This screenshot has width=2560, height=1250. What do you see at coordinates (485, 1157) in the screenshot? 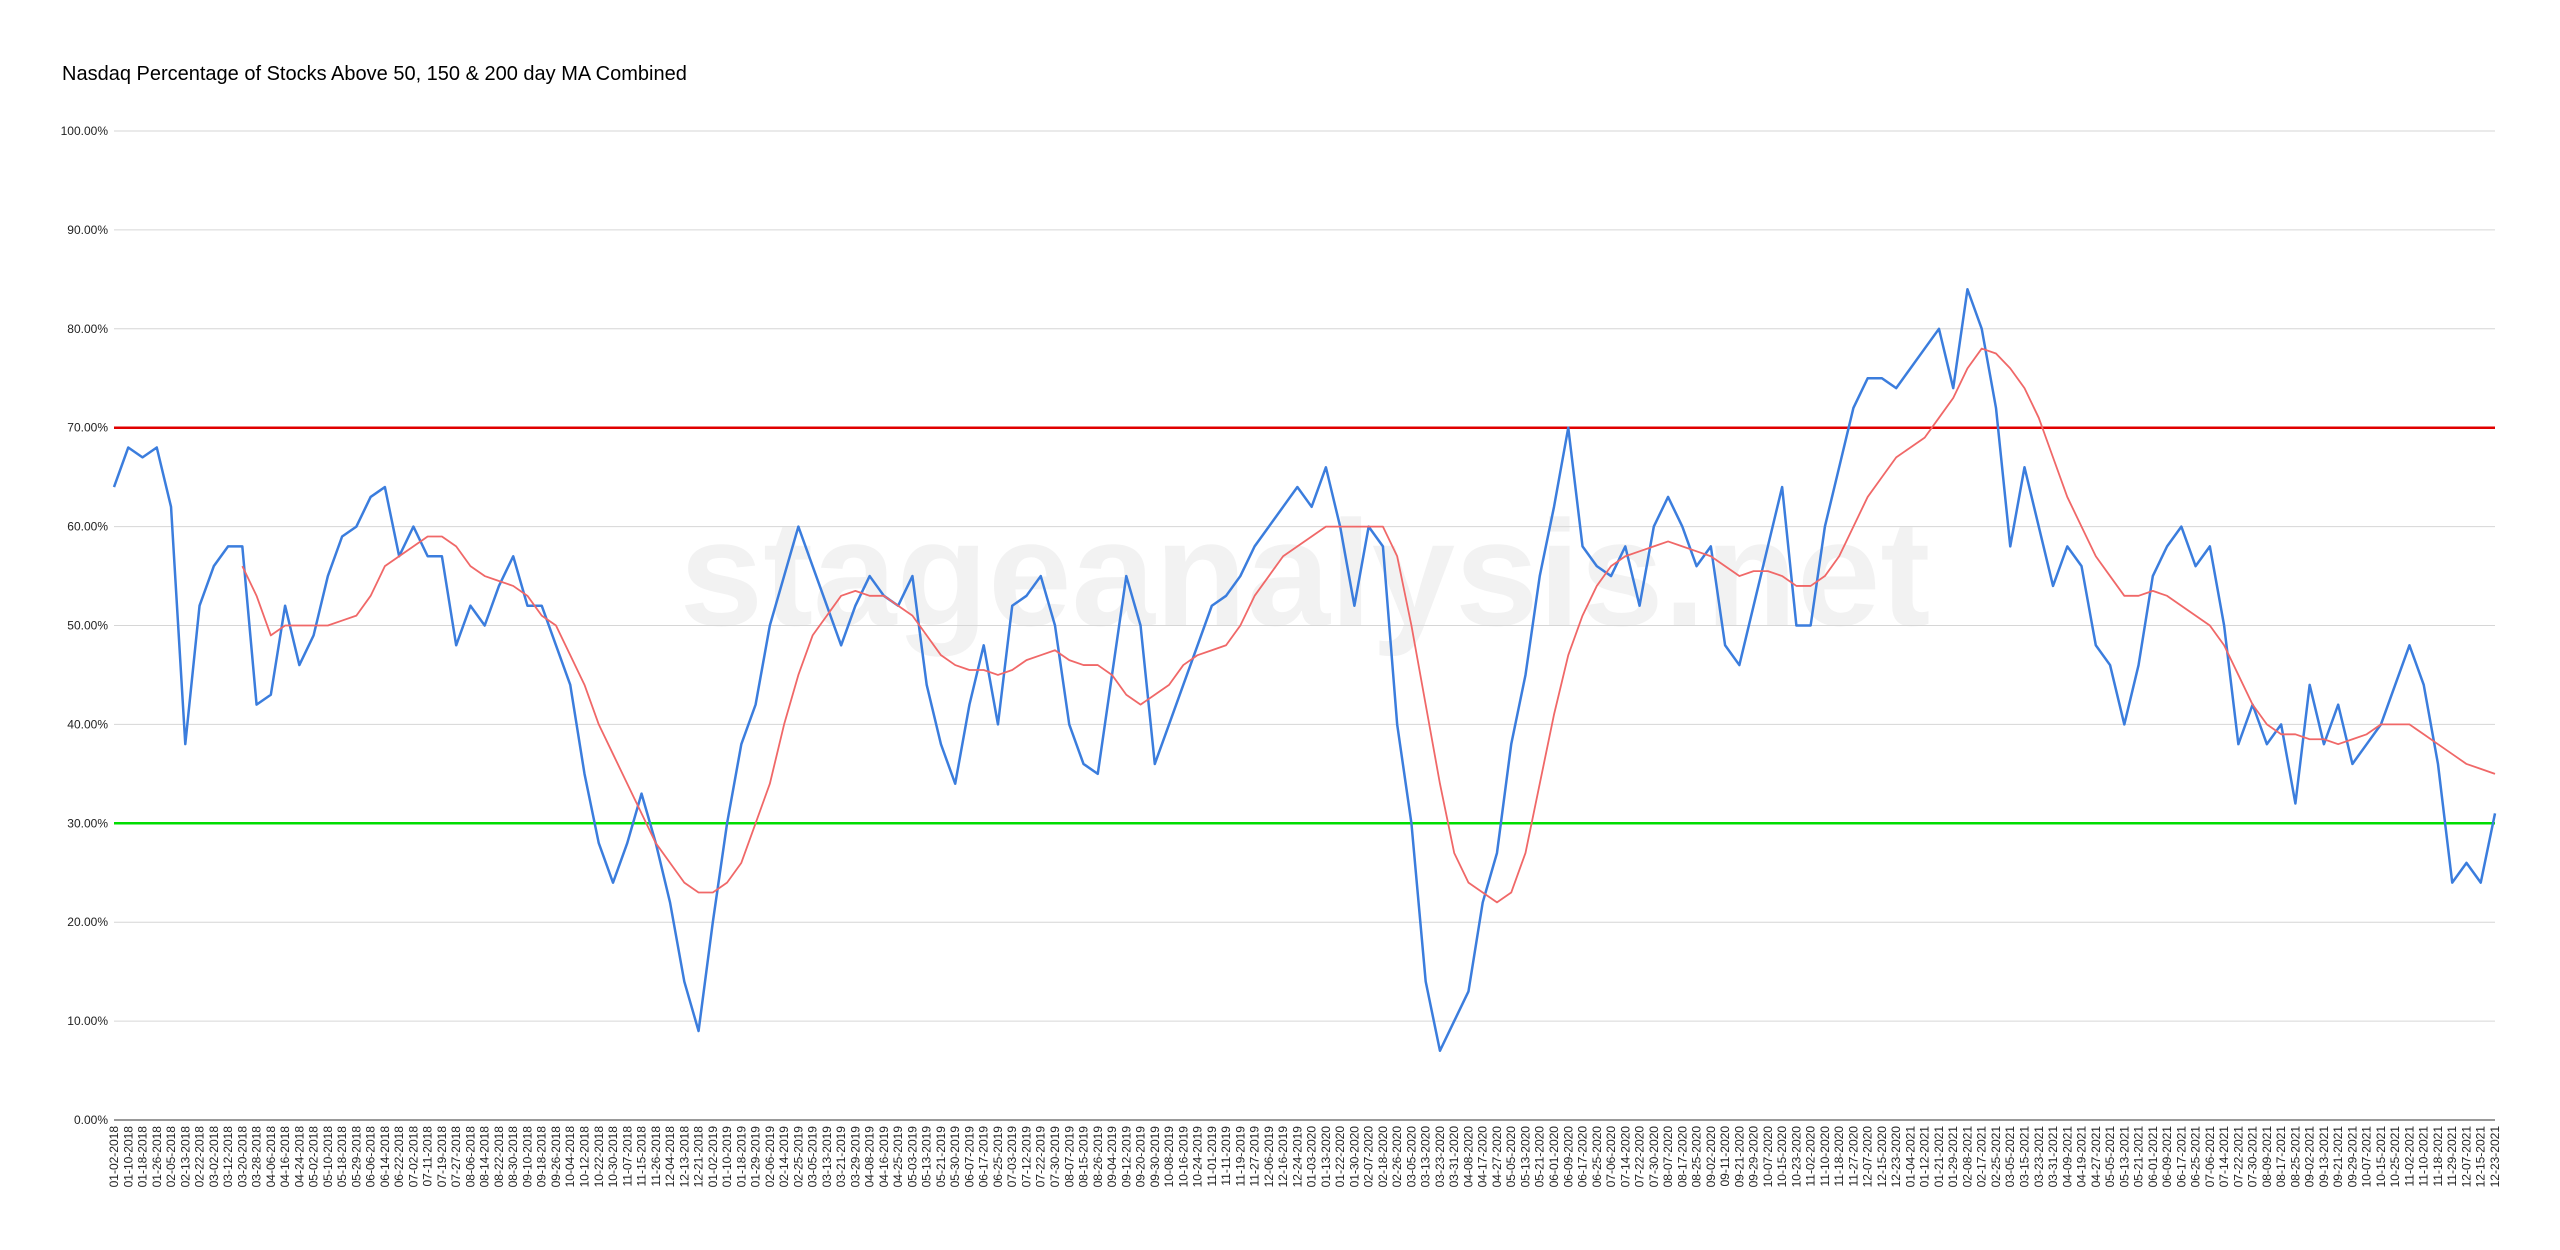
I see `x-tick-label: 08-14-2018` at bounding box center [485, 1157].